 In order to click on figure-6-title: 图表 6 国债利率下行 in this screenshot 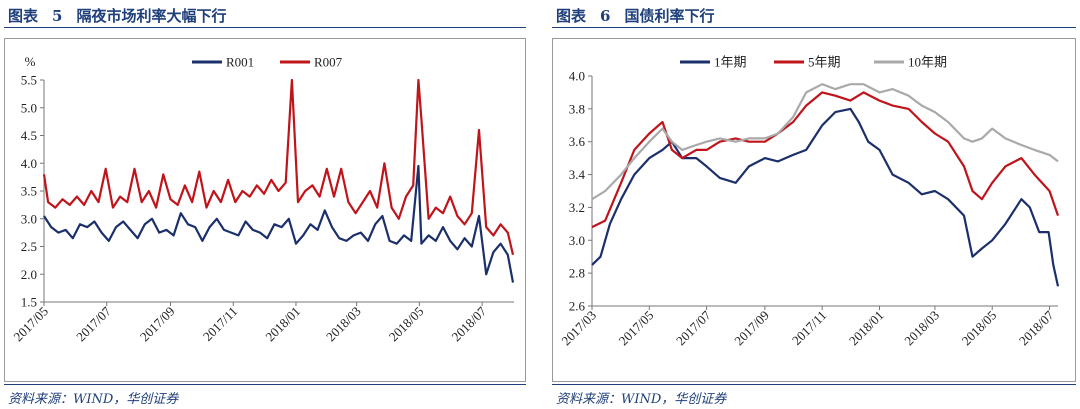, I will do `click(635, 15)`.